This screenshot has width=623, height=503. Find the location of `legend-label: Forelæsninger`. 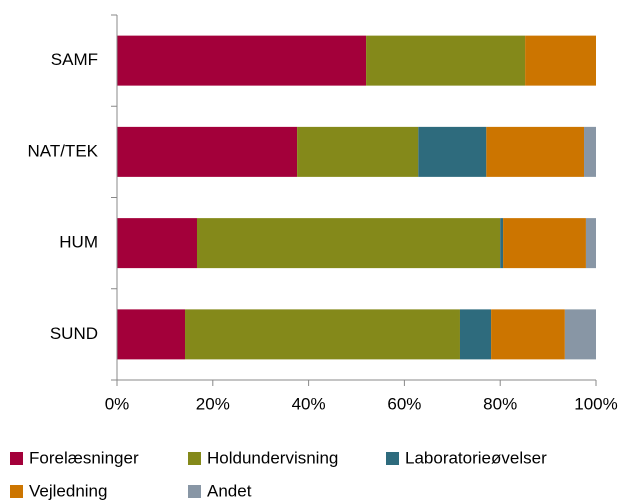

legend-label: Forelæsninger is located at coordinates (84, 457).